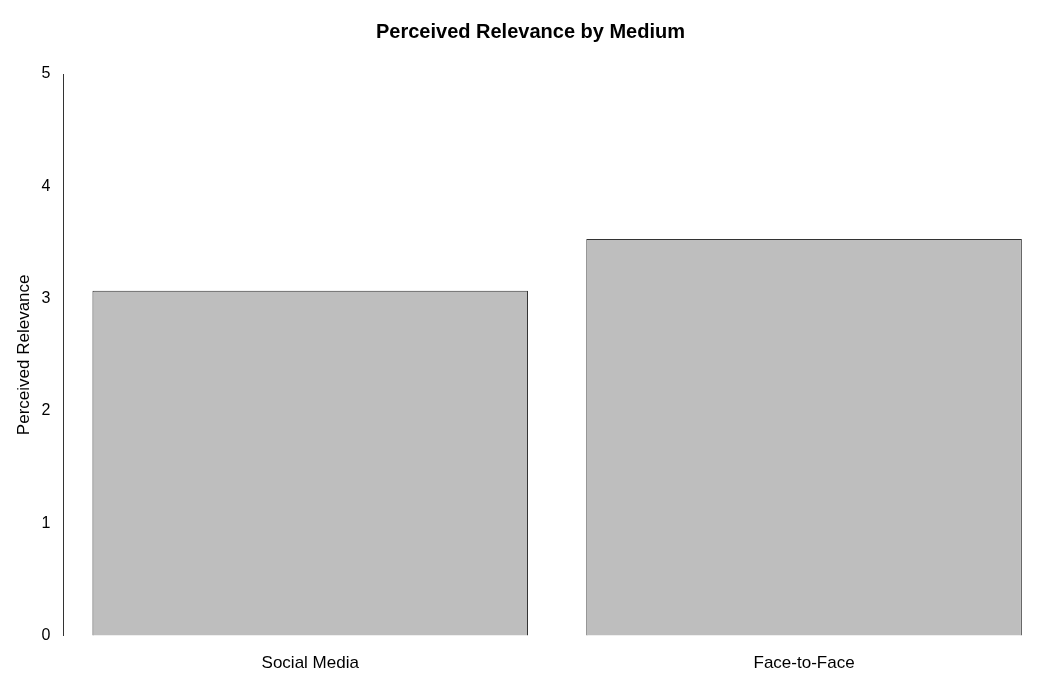  Describe the element at coordinates (530, 30) in the screenshot. I see `chart-title: Perceived Relevance by Medium` at that location.